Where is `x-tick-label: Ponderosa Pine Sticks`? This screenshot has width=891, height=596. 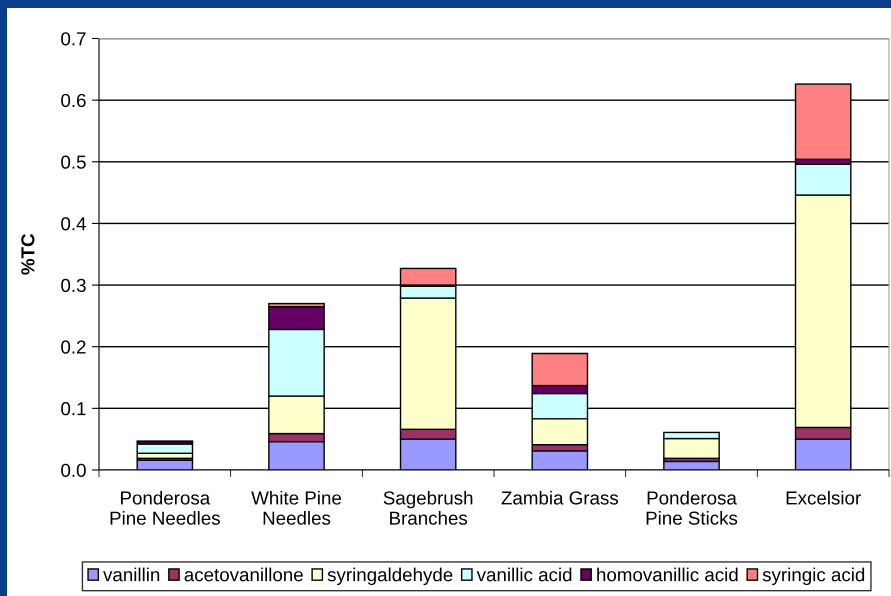 x-tick-label: Ponderosa Pine Sticks is located at coordinates (692, 507).